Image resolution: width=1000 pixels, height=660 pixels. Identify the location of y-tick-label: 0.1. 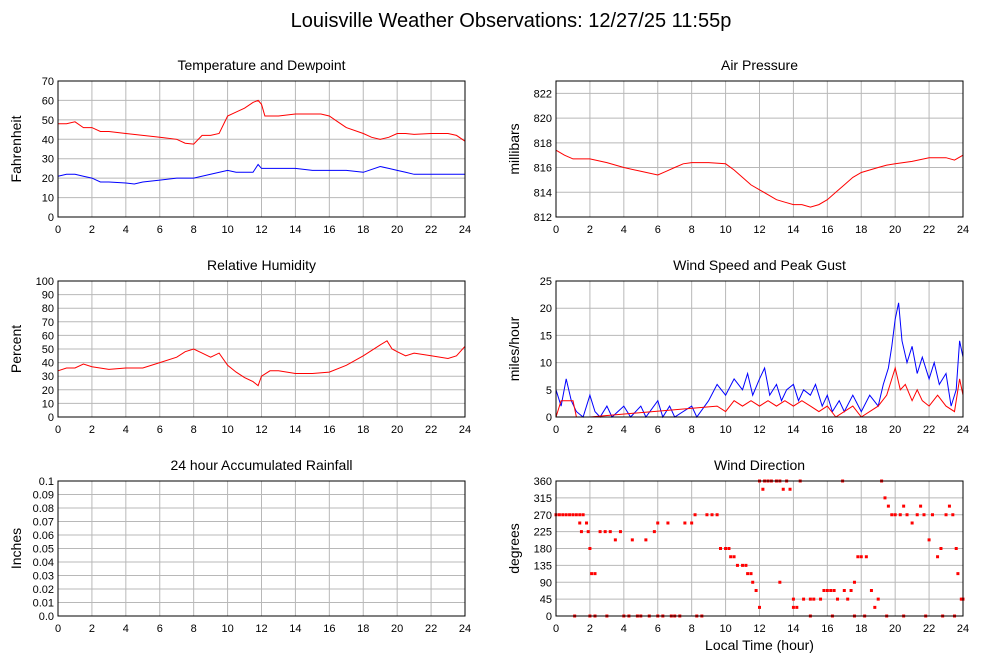
(46, 482).